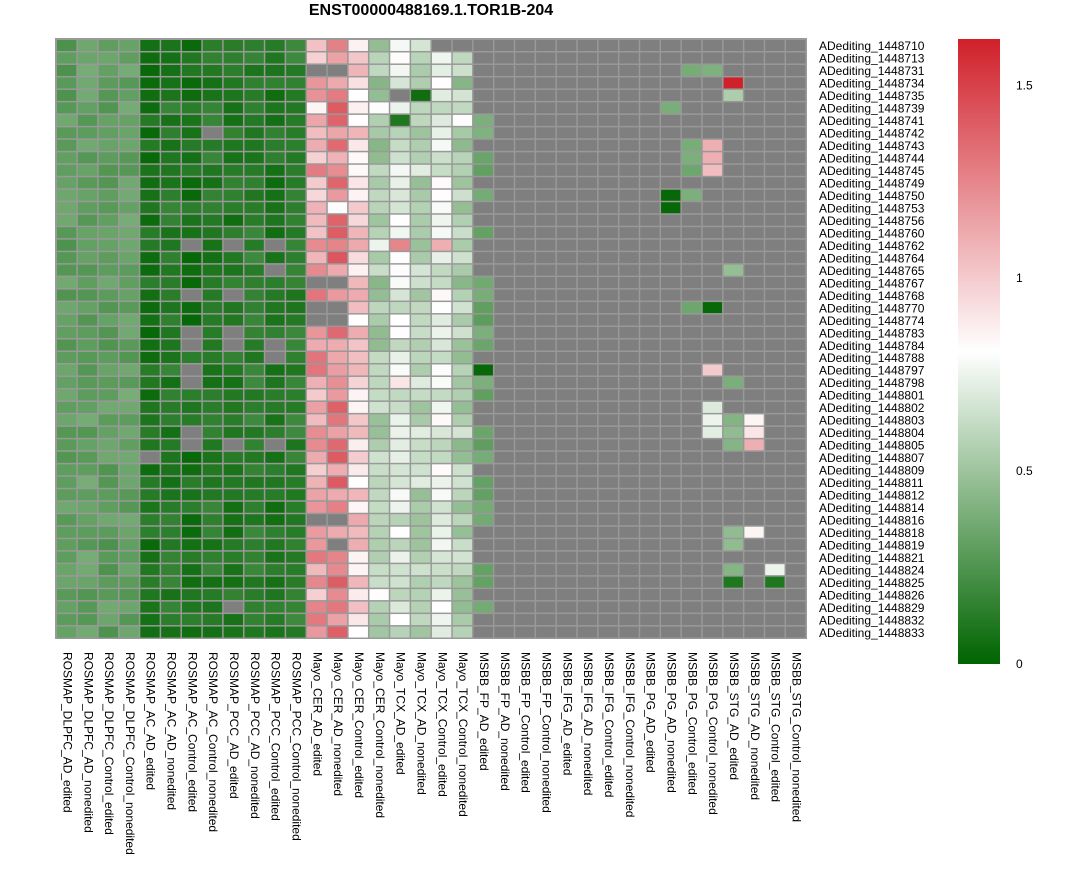 The height and width of the screenshot is (891, 1066). I want to click on legend-tick-label: 0, so click(1019, 664).